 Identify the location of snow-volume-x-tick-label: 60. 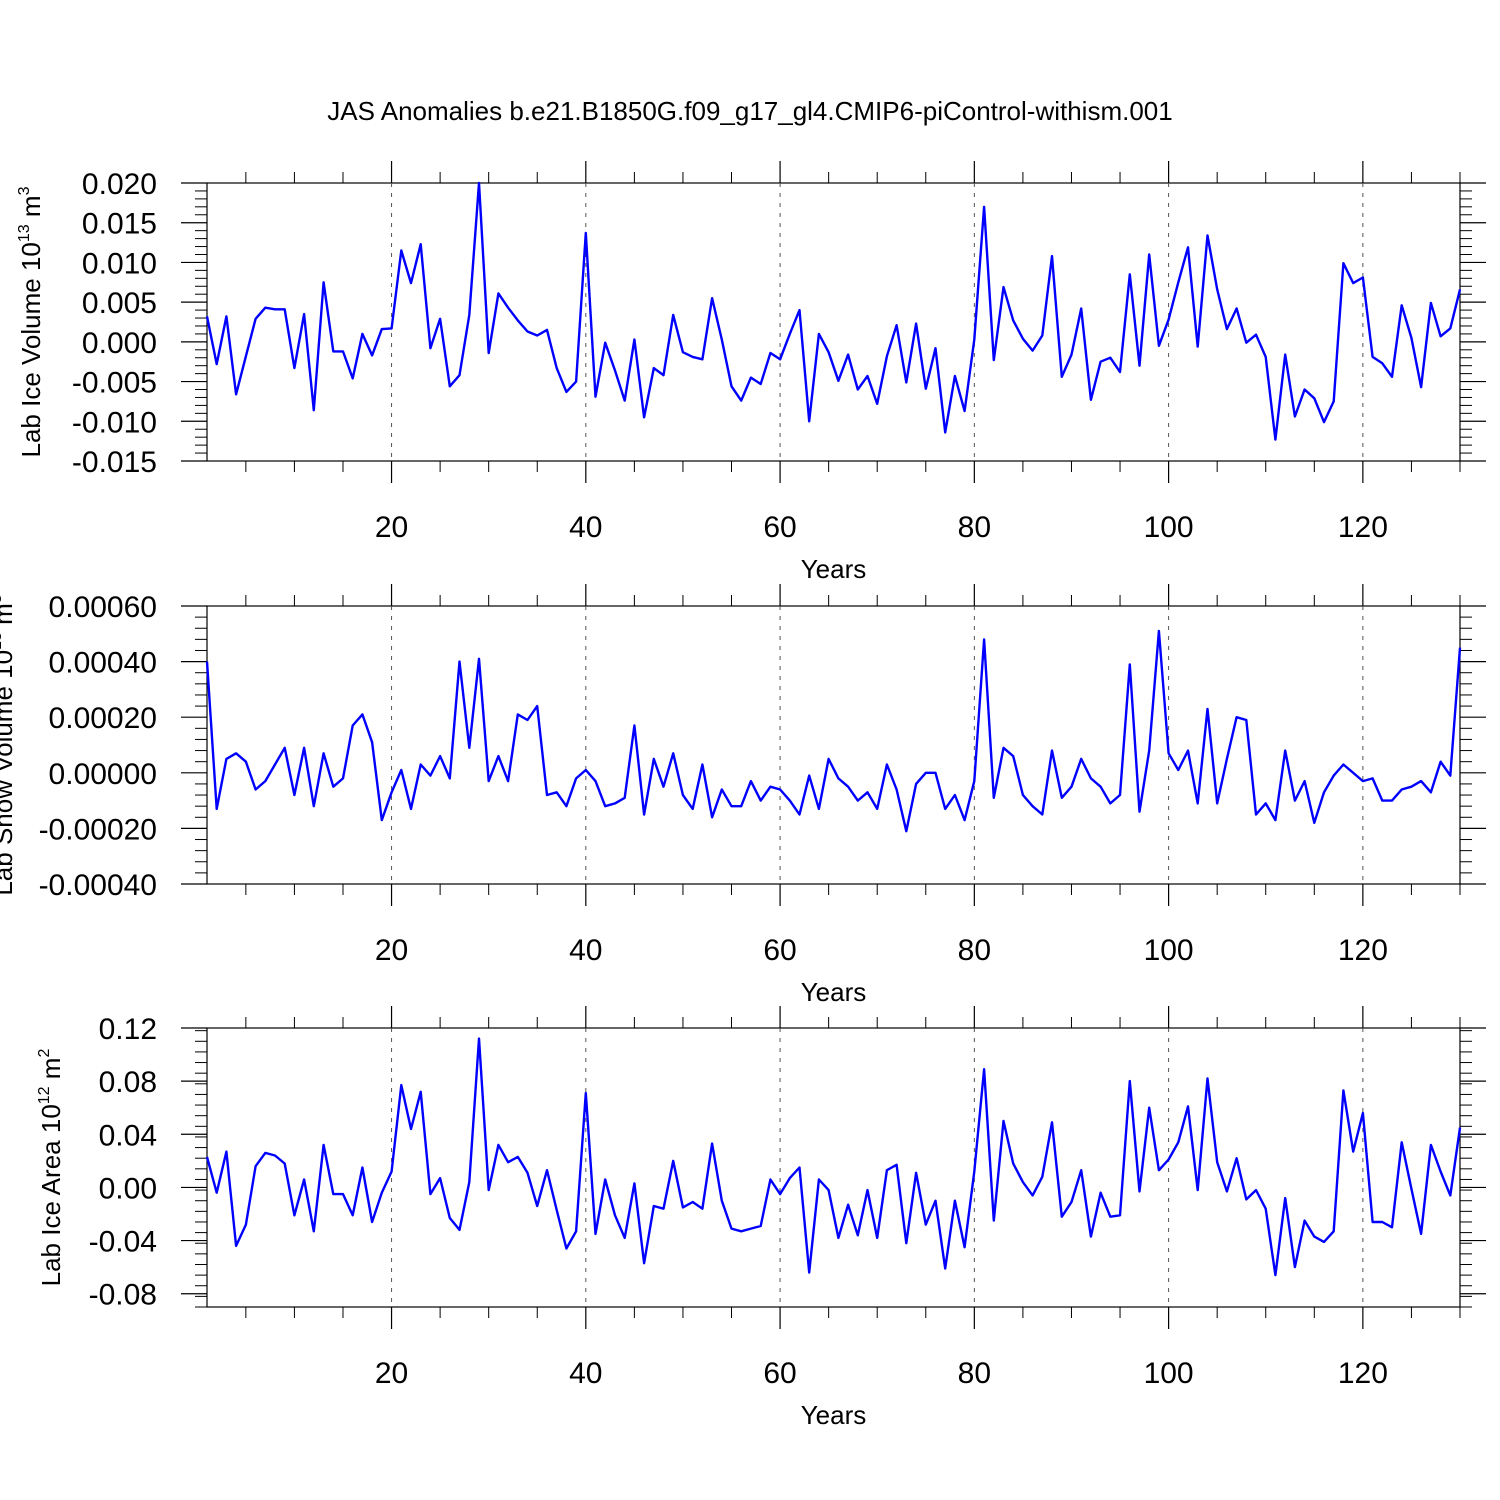
(779, 950).